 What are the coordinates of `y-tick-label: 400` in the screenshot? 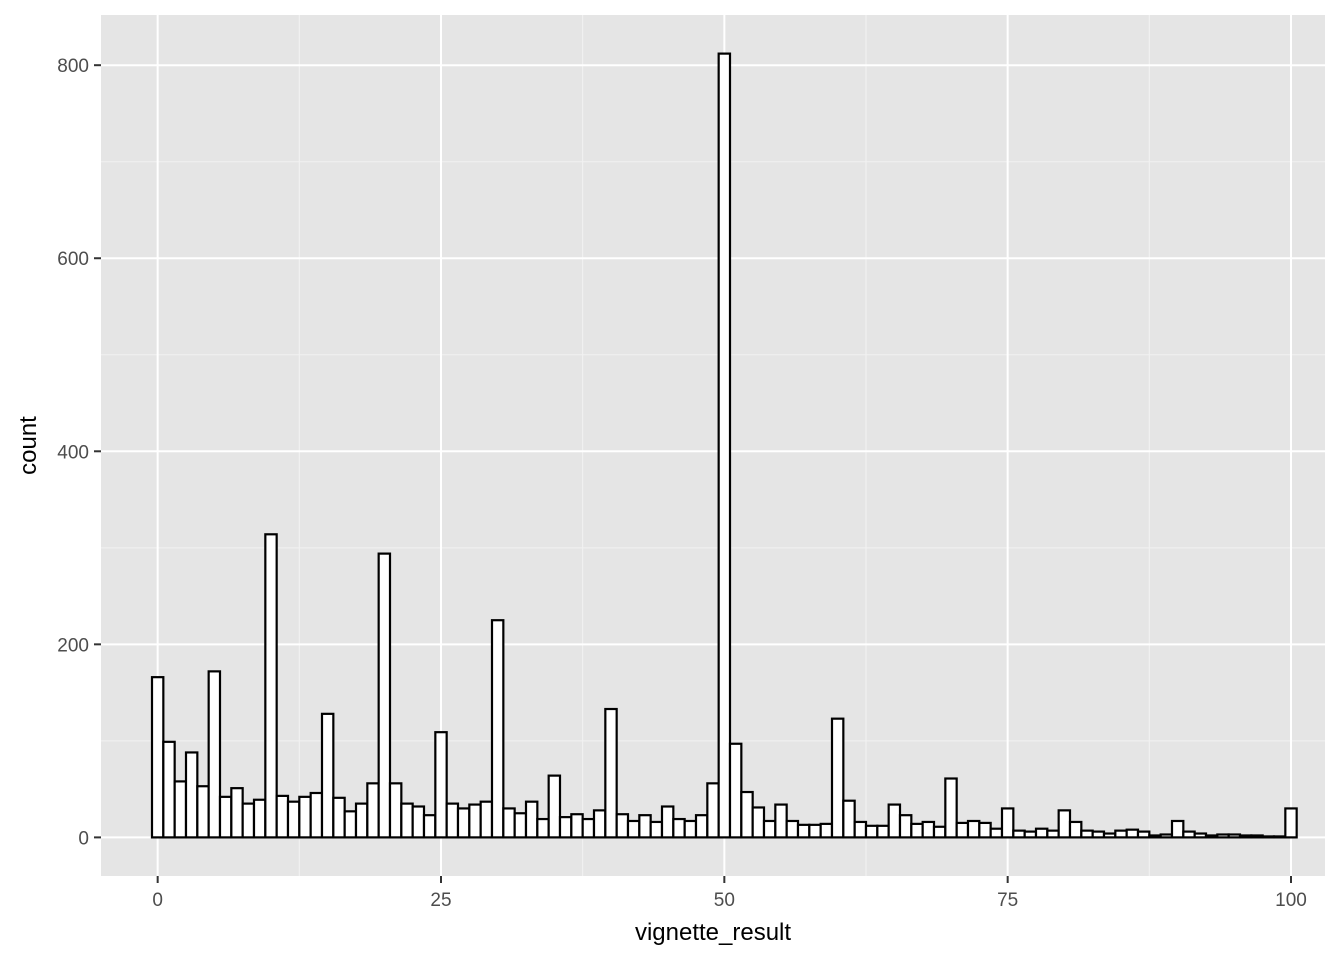 It's located at (73, 452).